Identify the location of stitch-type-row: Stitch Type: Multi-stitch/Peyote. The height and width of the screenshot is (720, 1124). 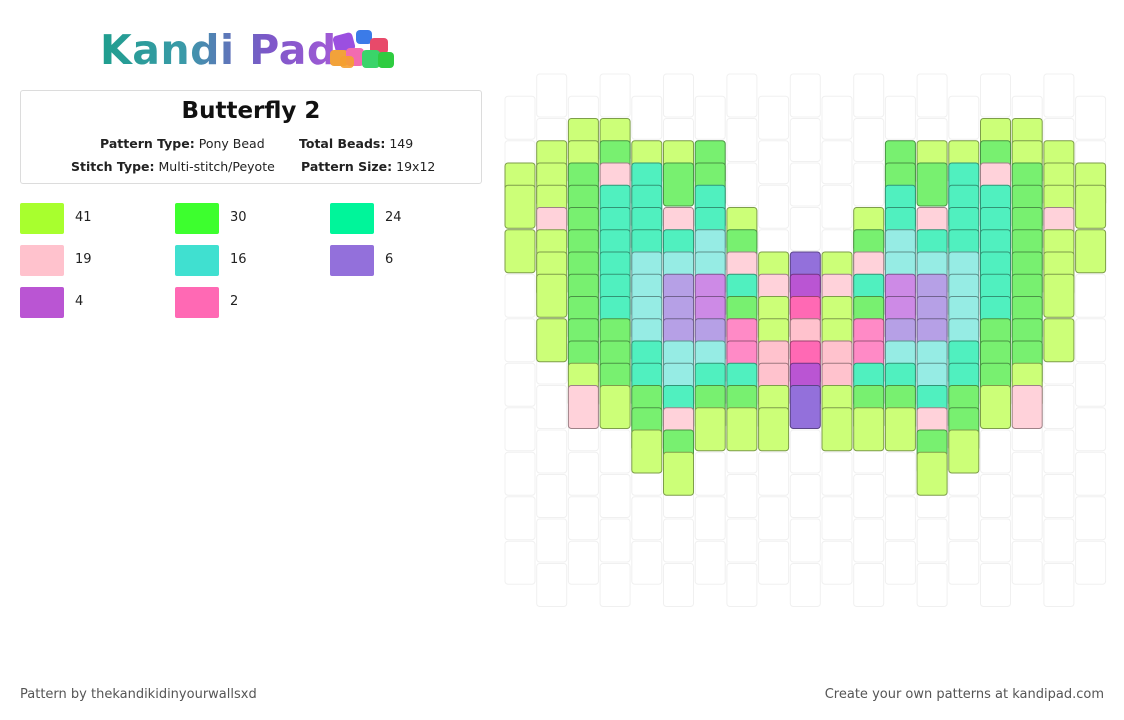
(173, 166).